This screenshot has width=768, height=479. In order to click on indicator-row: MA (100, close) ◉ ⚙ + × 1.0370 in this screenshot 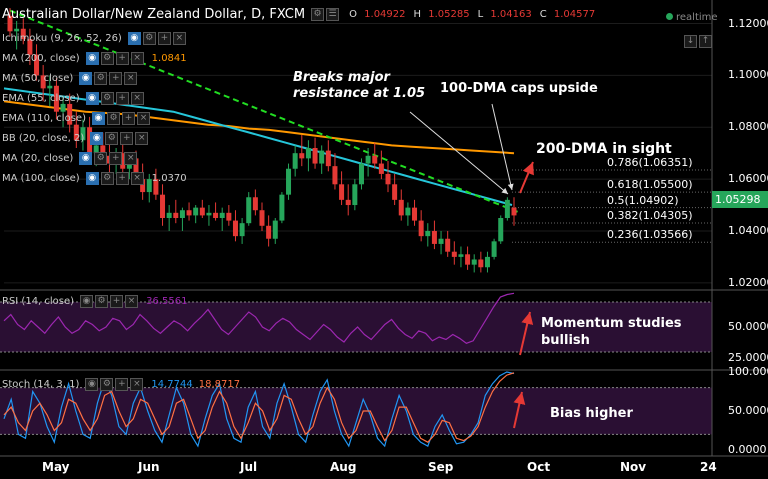, I will do `click(94, 178)`.